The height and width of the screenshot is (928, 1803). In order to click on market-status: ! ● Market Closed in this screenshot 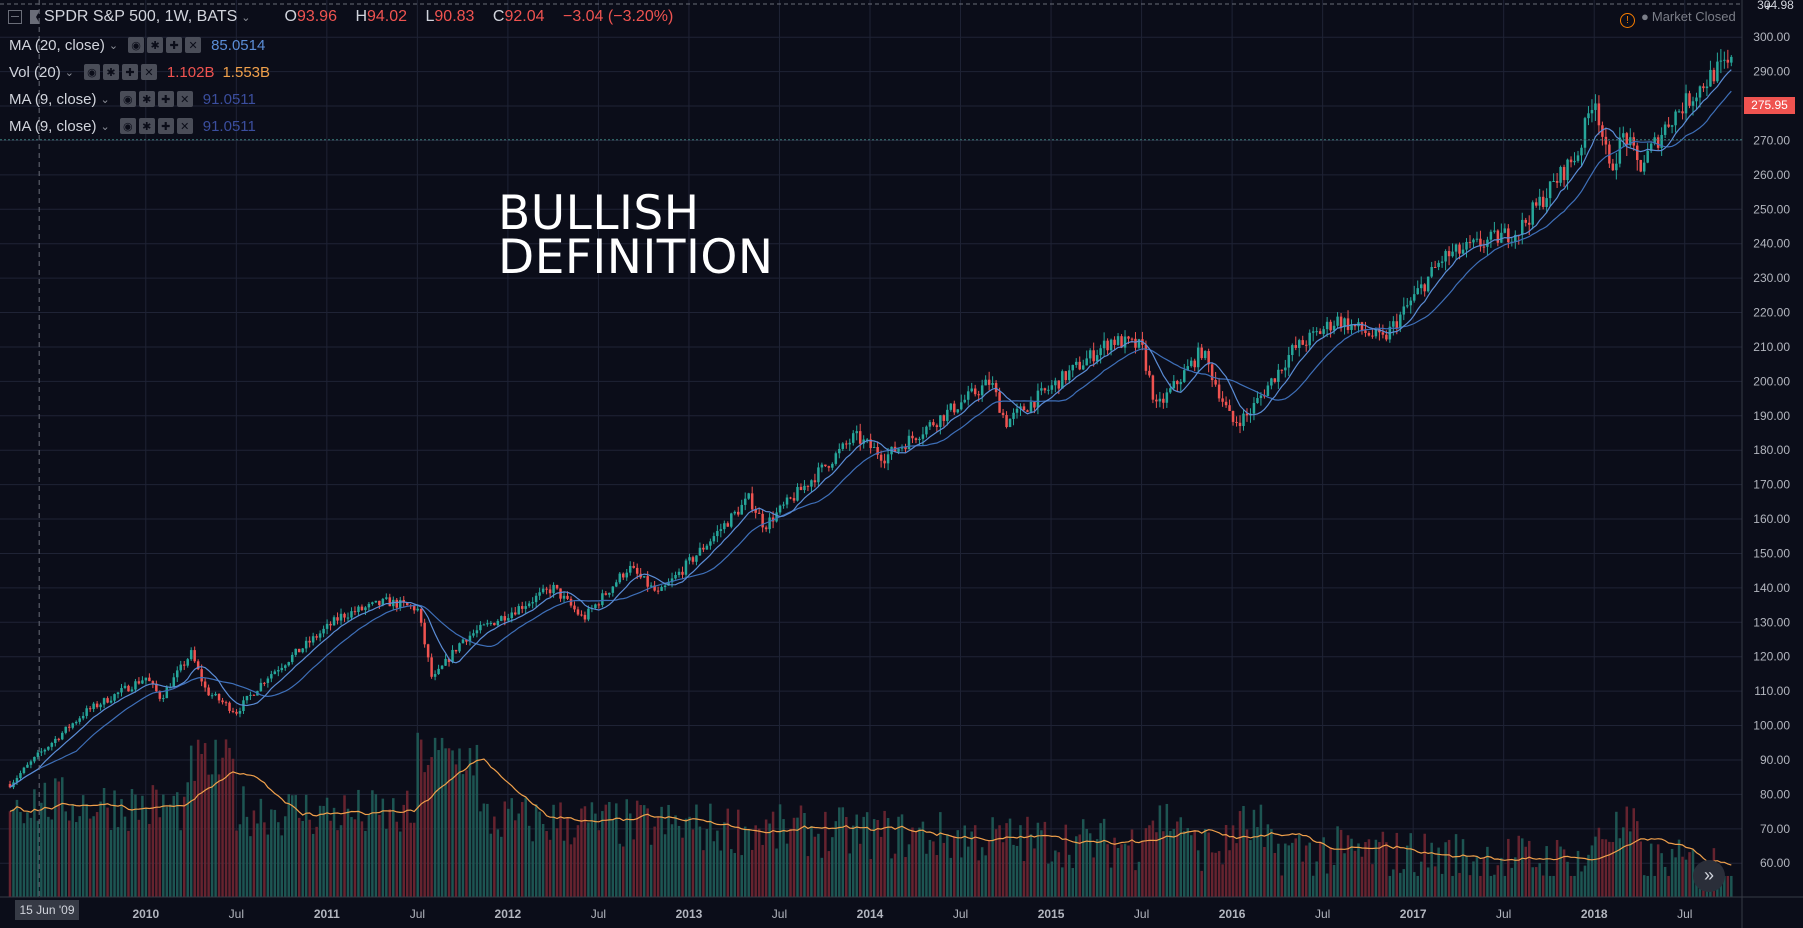, I will do `click(1678, 18)`.